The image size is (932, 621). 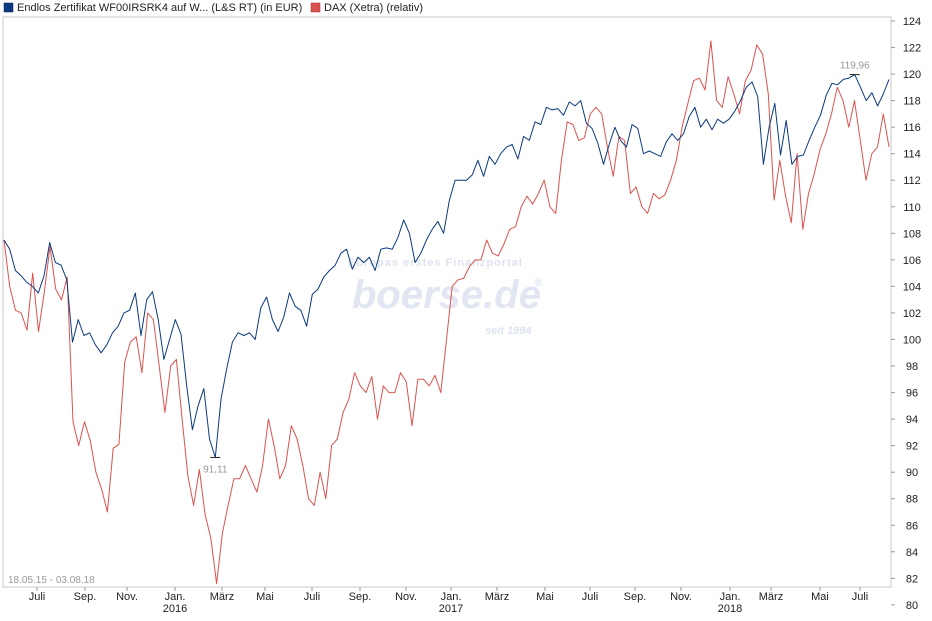 What do you see at coordinates (175, 609) in the screenshot?
I see `x-year-label: 2016` at bounding box center [175, 609].